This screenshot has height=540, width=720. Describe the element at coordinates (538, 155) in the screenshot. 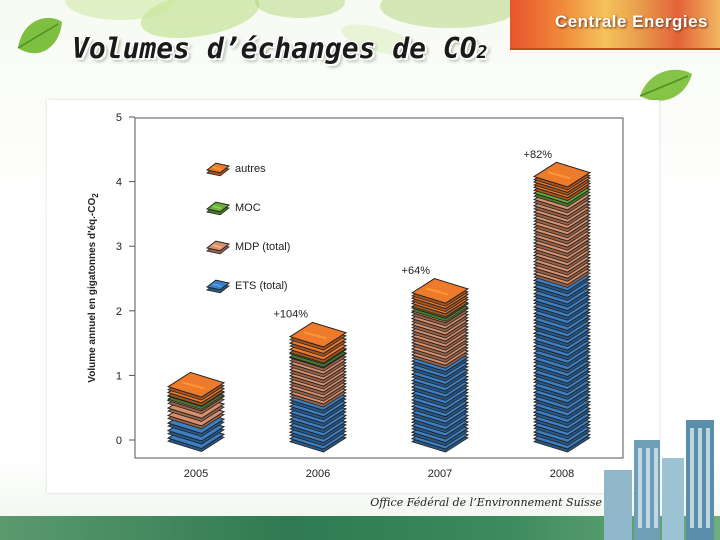

I see `growth-annotation: +82%` at that location.